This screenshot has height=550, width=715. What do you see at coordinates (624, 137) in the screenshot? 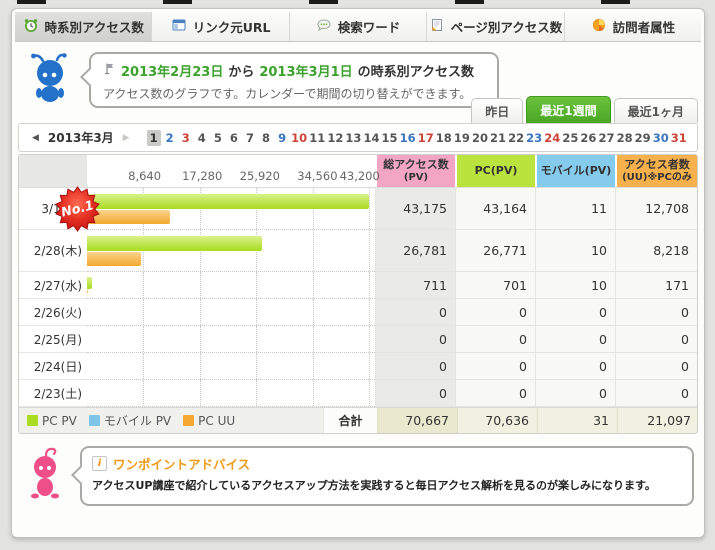
I see `calendar-day-28: 28` at bounding box center [624, 137].